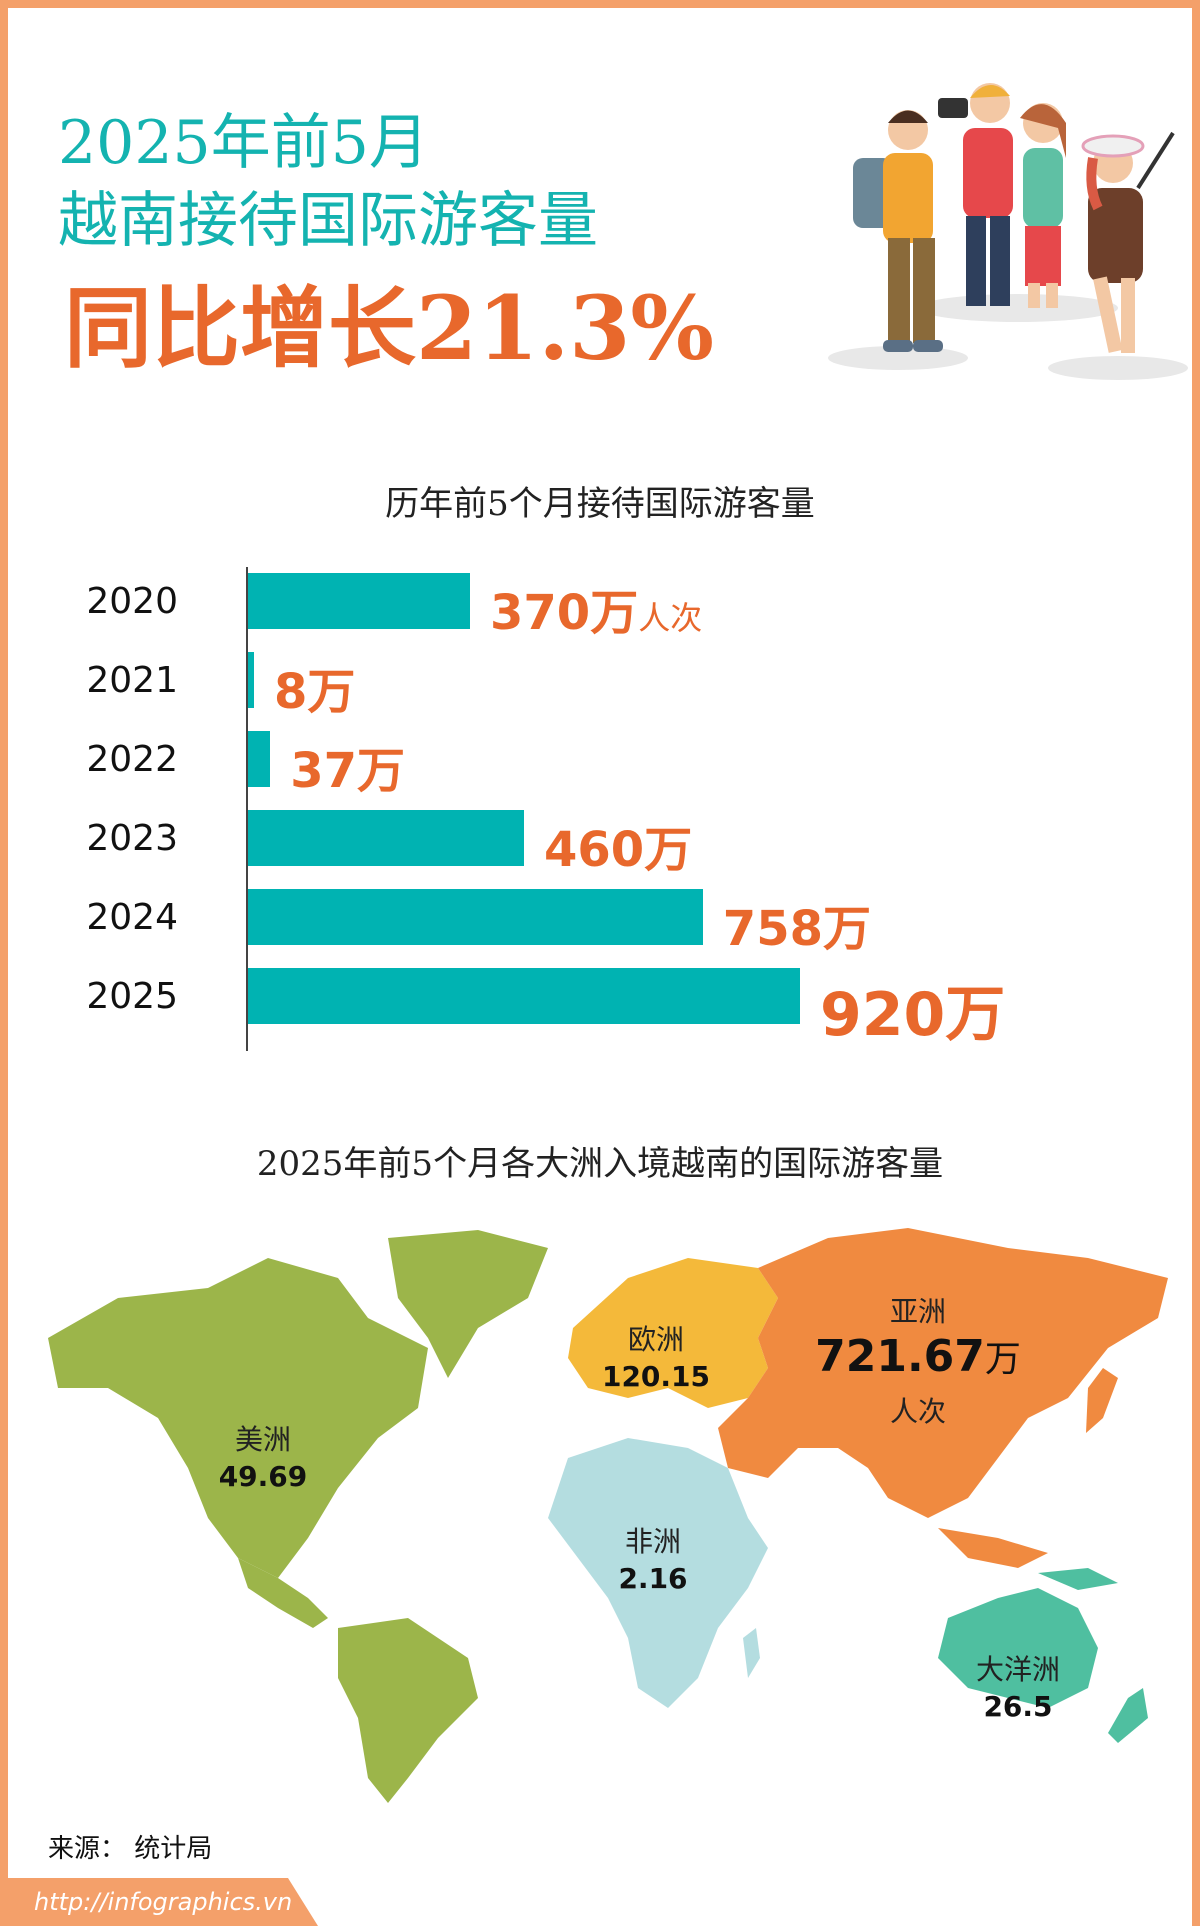  I want to click on bar-value-label-group: 920万, so click(912, 1009).